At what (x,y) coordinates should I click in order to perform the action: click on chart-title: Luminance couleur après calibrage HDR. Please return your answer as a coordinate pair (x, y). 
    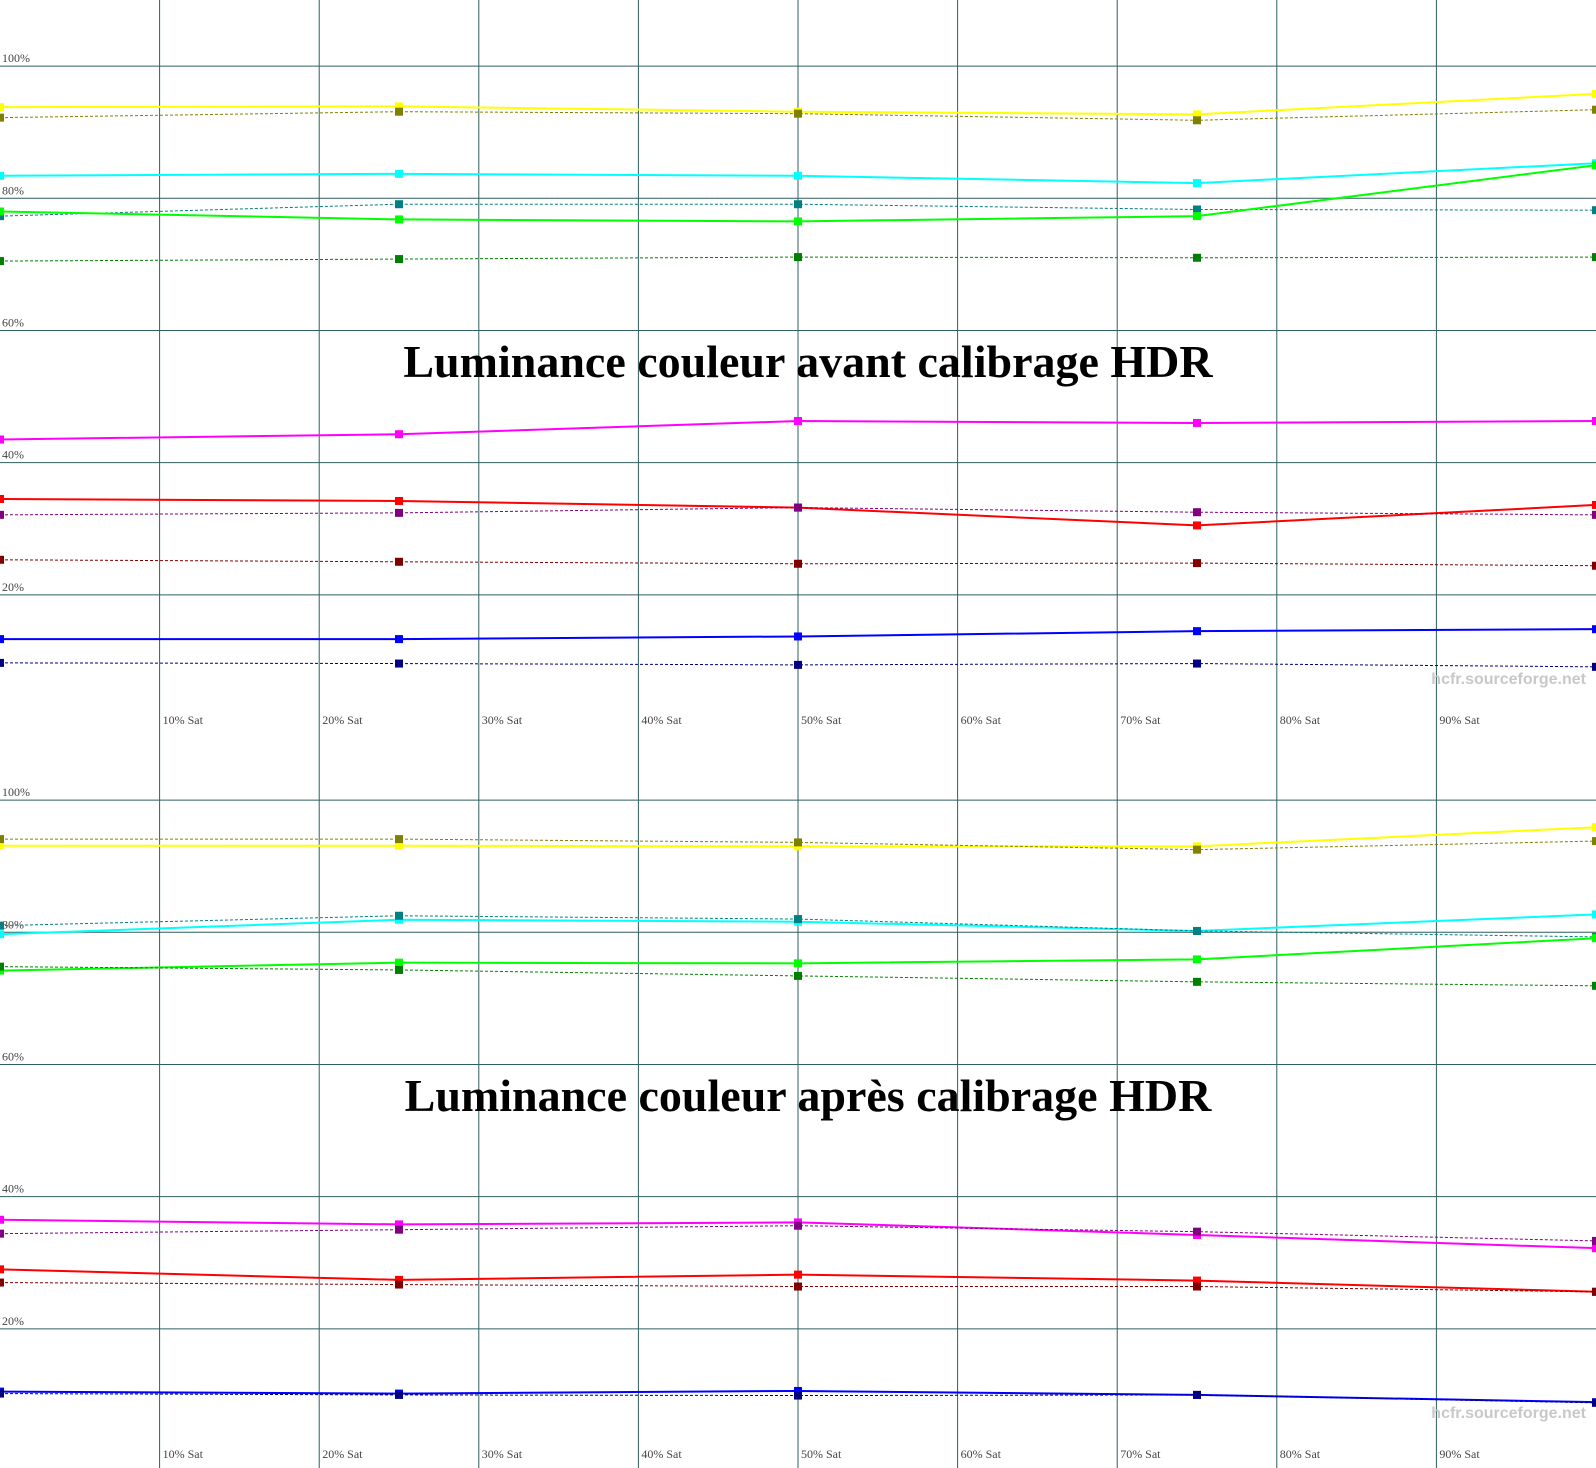
    Looking at the image, I should click on (808, 1095).